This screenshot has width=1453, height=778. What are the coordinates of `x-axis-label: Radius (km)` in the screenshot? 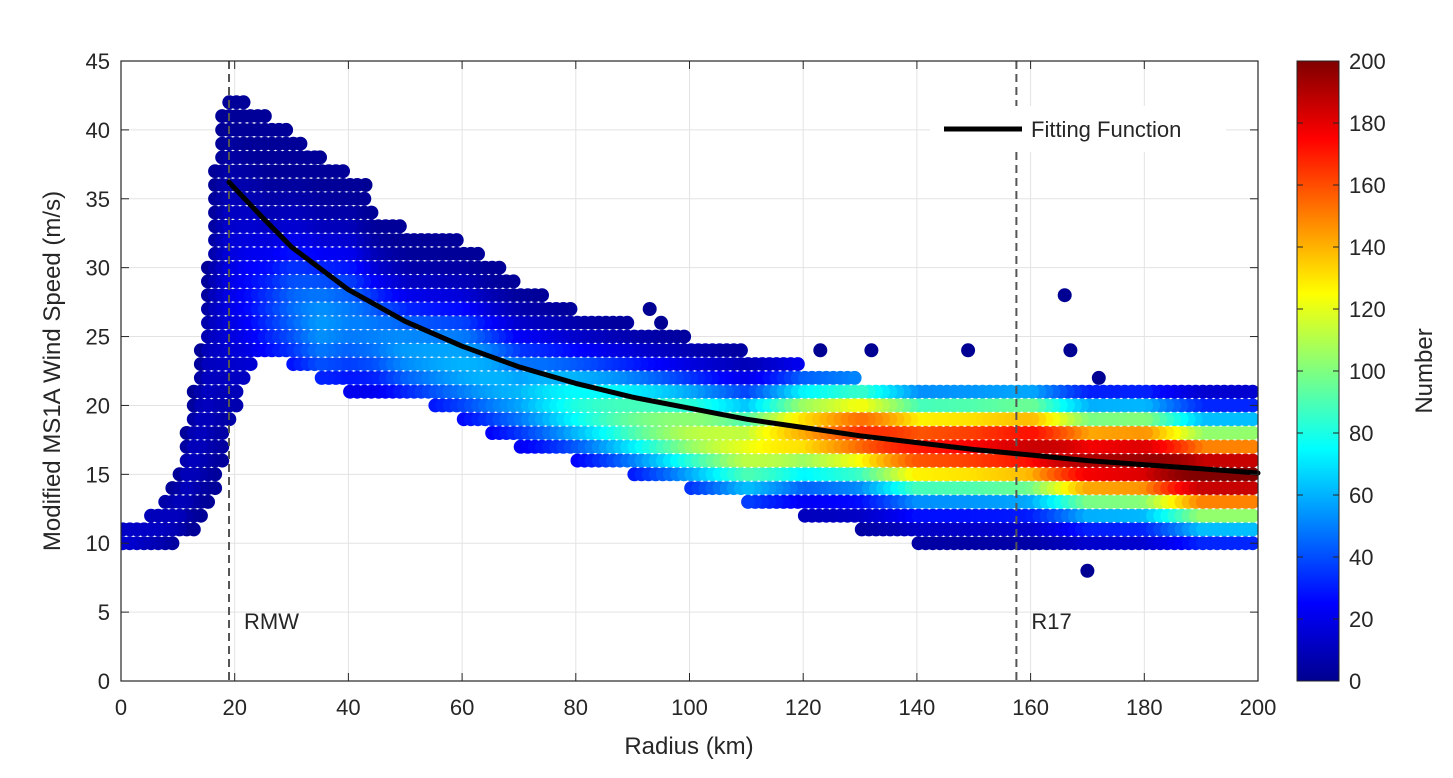 It's located at (688, 746).